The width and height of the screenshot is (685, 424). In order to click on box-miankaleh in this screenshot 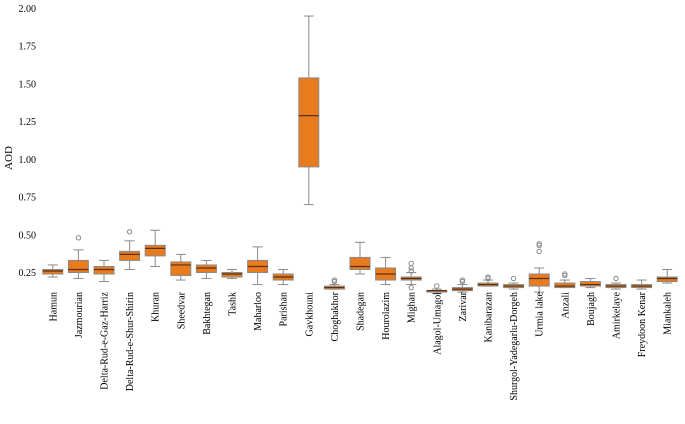, I will do `click(667, 276)`.